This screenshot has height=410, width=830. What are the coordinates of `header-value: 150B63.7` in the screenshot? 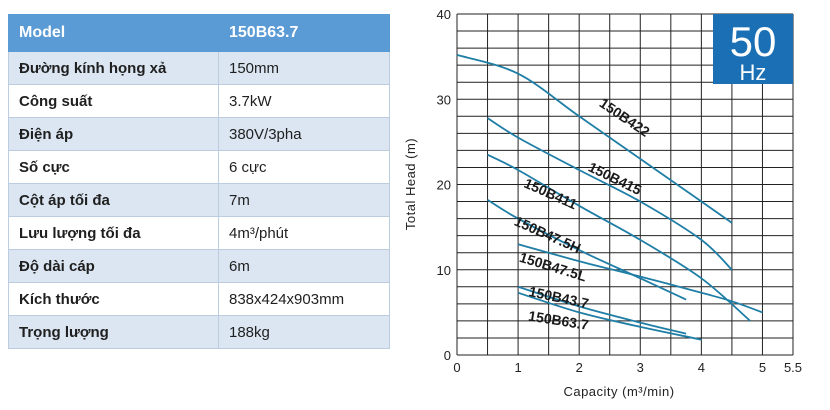 It's located at (304, 33).